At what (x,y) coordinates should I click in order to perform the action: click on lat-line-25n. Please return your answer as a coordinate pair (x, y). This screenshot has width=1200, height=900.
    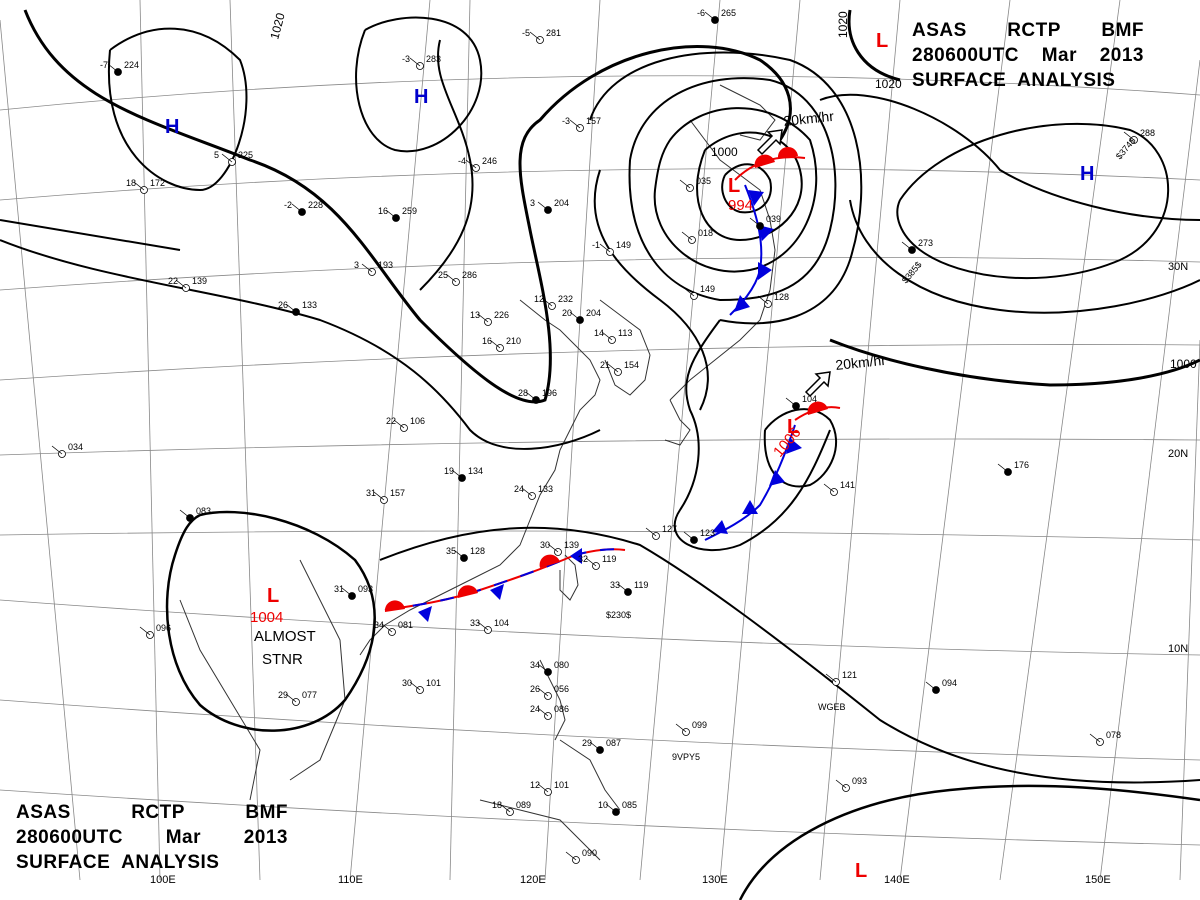
    Looking at the image, I should click on (600, 362).